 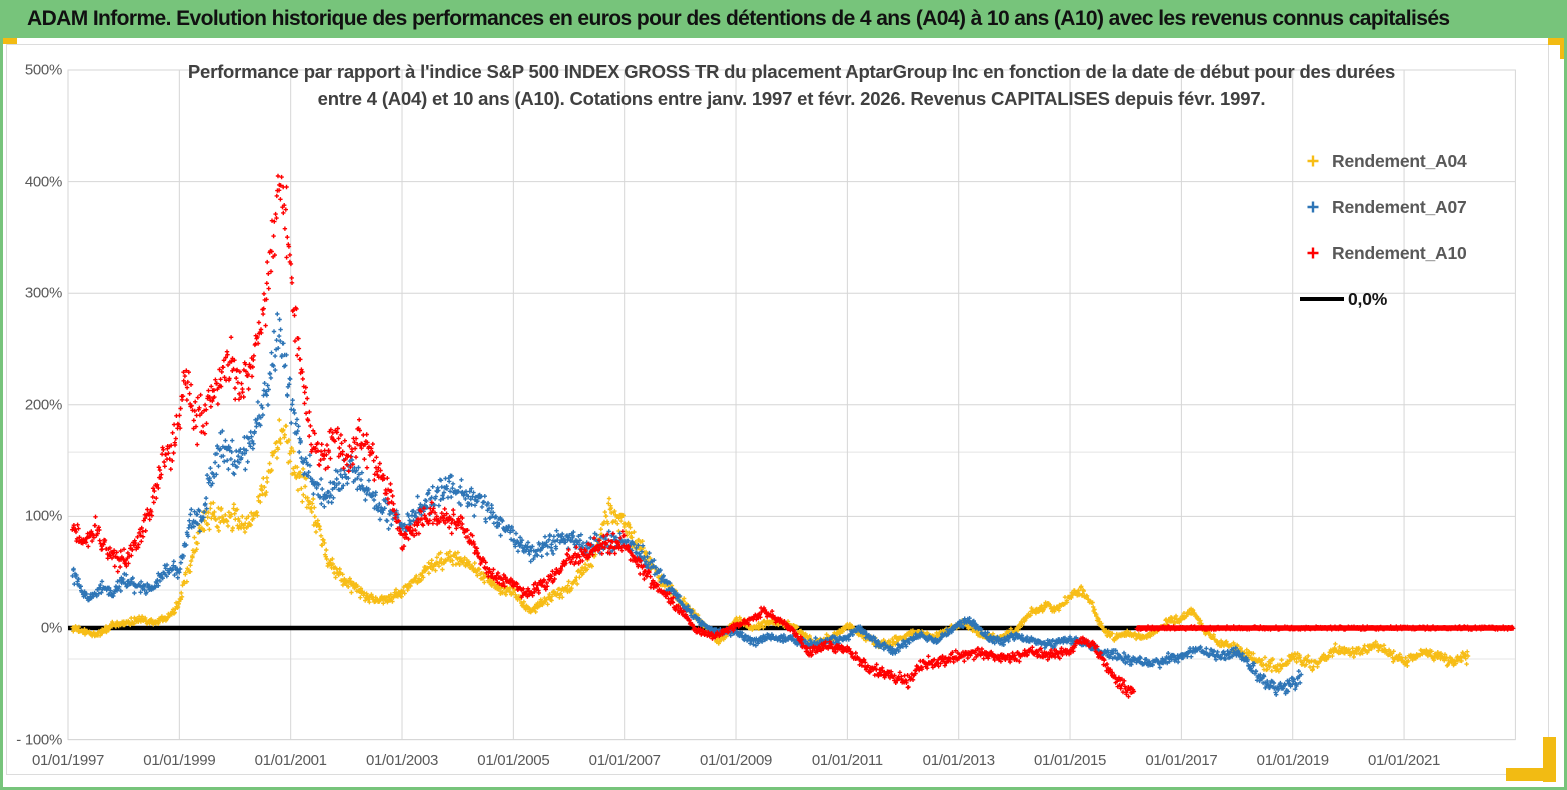 What do you see at coordinates (1324, 299) in the screenshot?
I see `line-marker-icon` at bounding box center [1324, 299].